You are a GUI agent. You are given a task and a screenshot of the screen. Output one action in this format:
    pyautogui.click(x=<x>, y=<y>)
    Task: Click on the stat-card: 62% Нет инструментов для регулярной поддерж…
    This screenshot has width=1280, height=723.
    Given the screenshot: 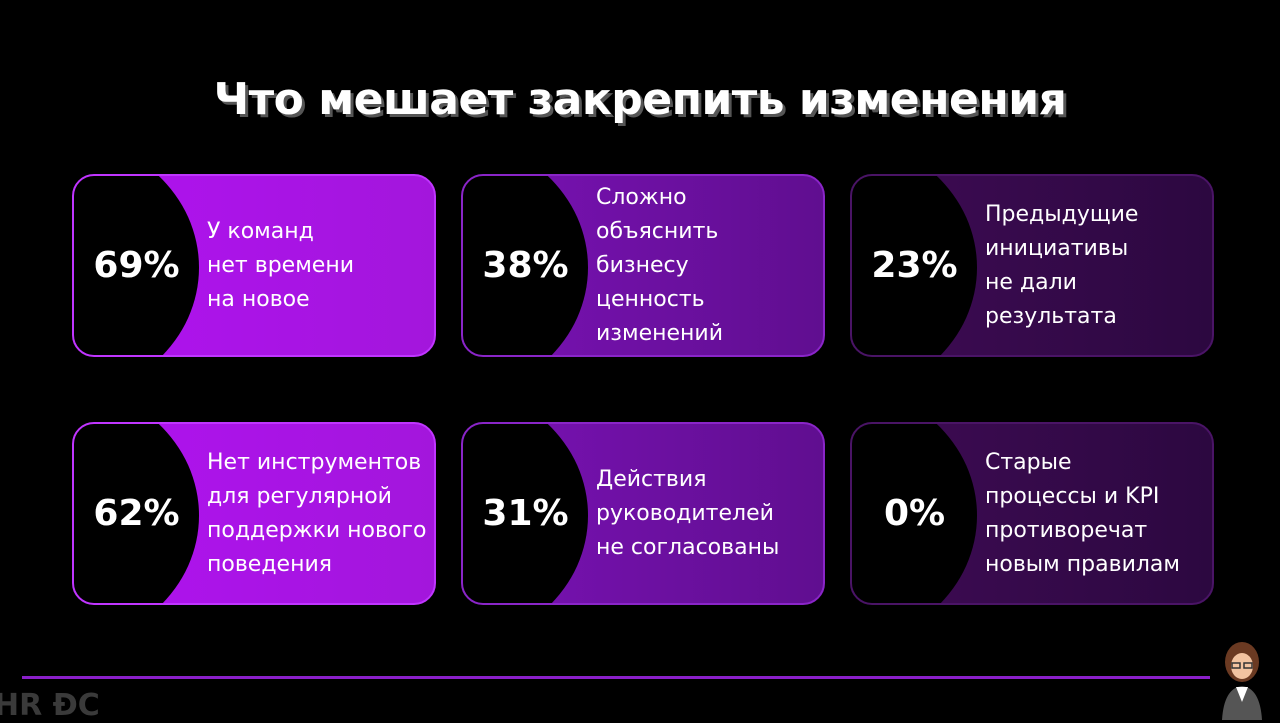 What is the action you would take?
    pyautogui.click(x=254, y=513)
    